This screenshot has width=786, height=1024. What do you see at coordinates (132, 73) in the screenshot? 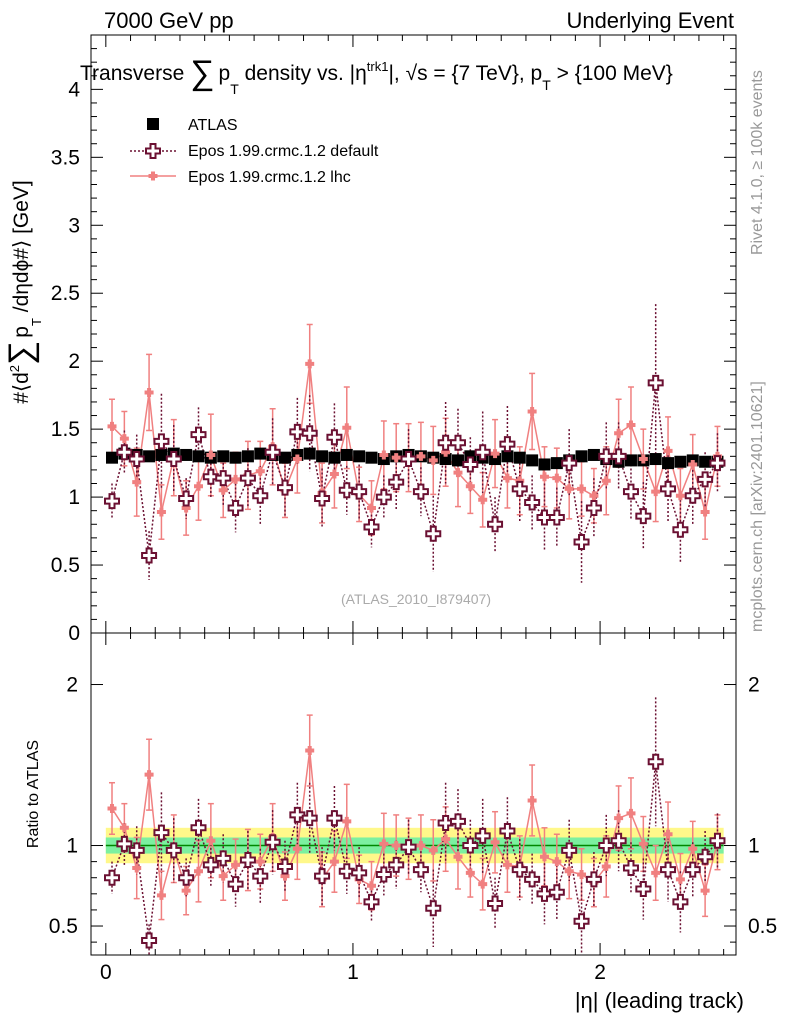
I see `title-prefix: Transverse` at bounding box center [132, 73].